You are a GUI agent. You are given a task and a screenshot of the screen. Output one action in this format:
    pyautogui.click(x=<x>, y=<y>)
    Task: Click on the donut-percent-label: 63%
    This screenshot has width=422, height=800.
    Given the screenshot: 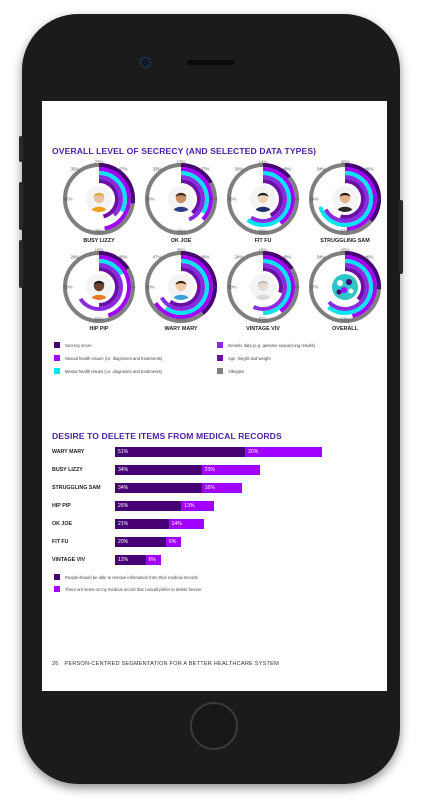 What is the action you would take?
    pyautogui.click(x=345, y=319)
    